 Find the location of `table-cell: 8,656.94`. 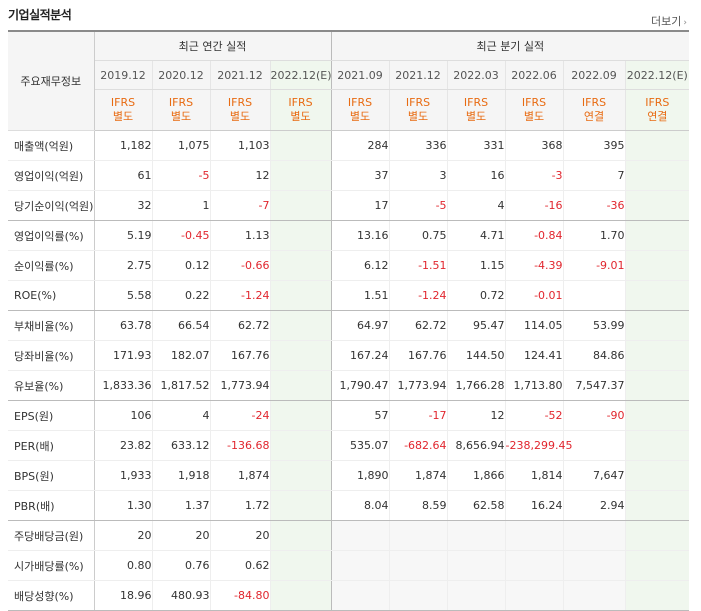

table-cell: 8,656.94 is located at coordinates (476, 445).